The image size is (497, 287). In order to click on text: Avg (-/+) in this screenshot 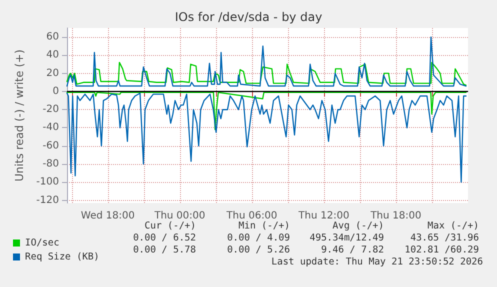, I will do `click(358, 226)`.